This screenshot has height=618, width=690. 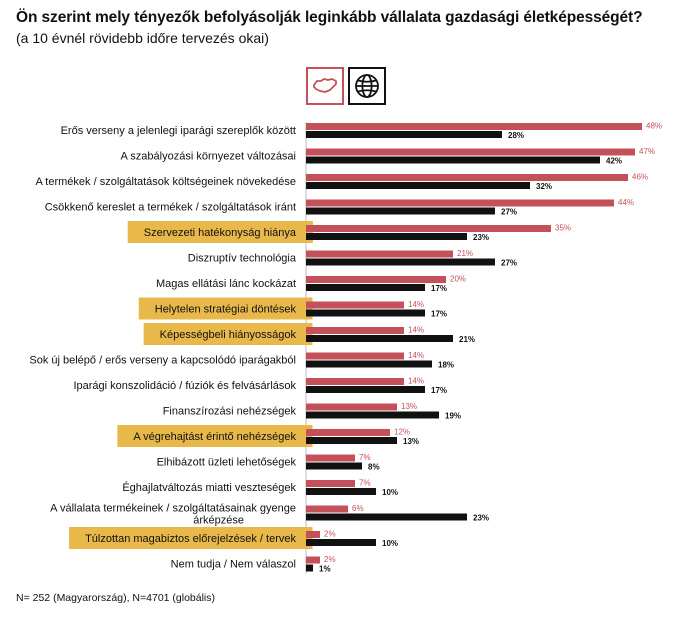 What do you see at coordinates (233, 565) in the screenshot?
I see `category-label: Nem tudja / Nem válaszol` at bounding box center [233, 565].